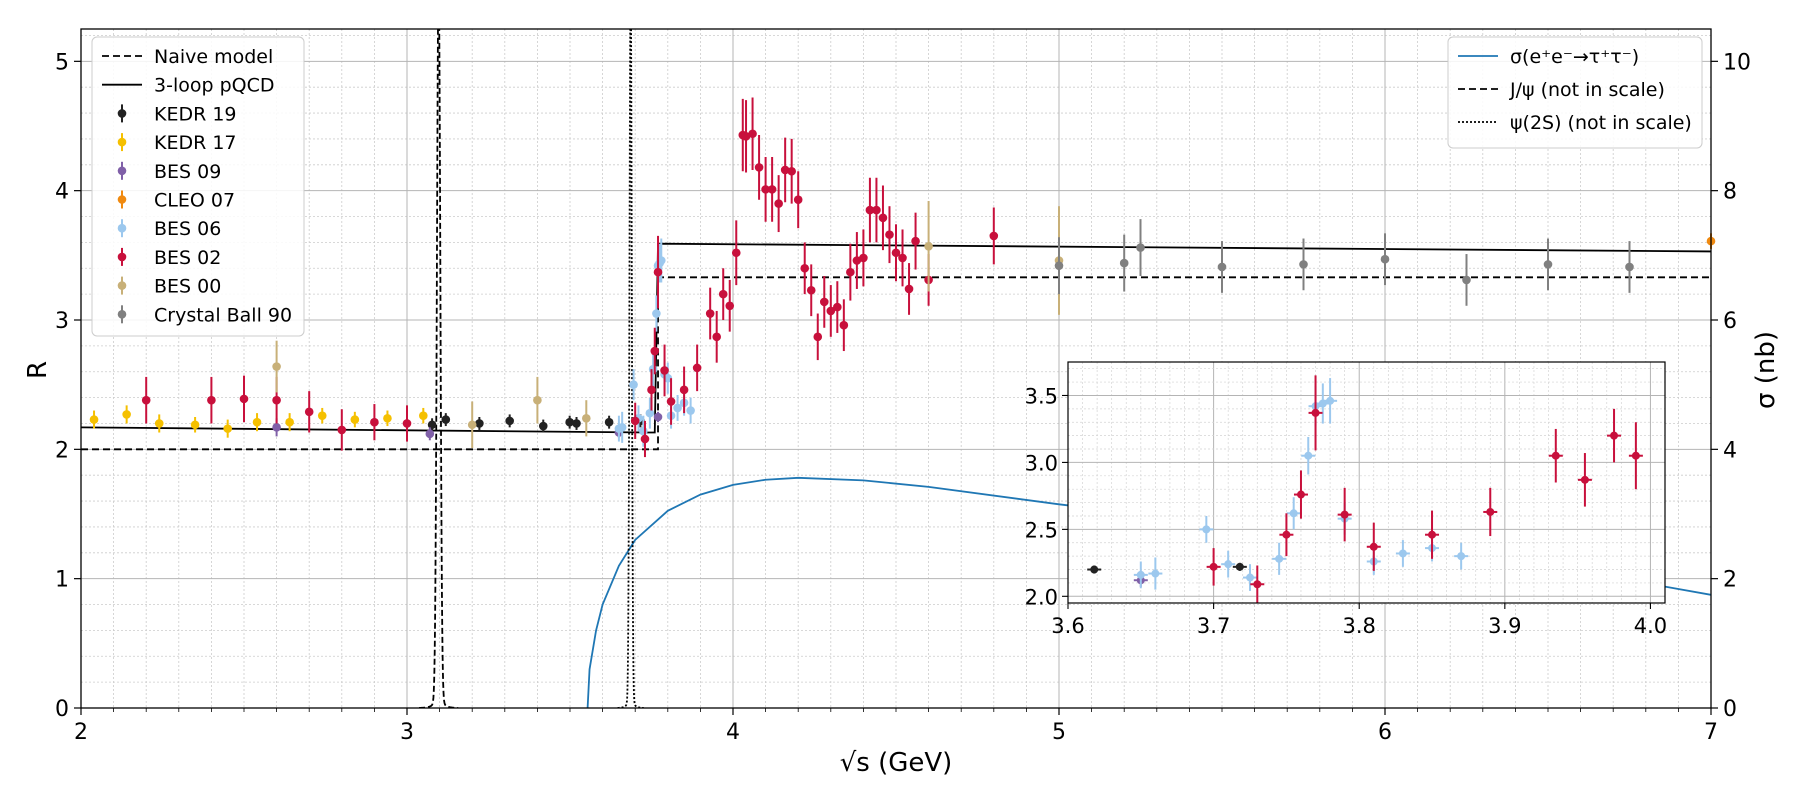 This screenshot has width=1800, height=800. I want to click on legend-label: Crystal Ball 90, so click(223, 315).